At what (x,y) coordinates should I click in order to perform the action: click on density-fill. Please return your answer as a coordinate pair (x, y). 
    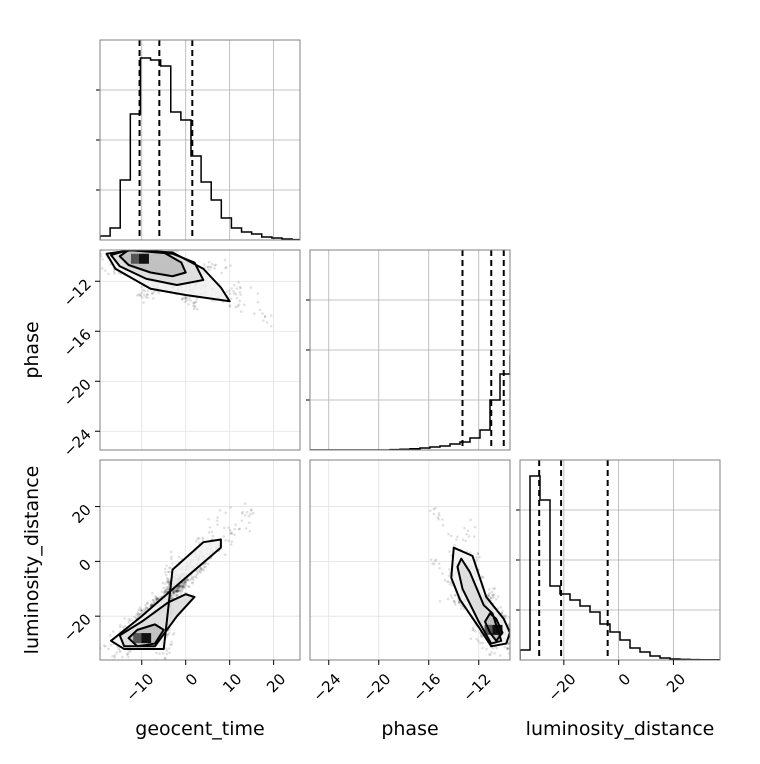
    Looking at the image, I should click on (165, 594).